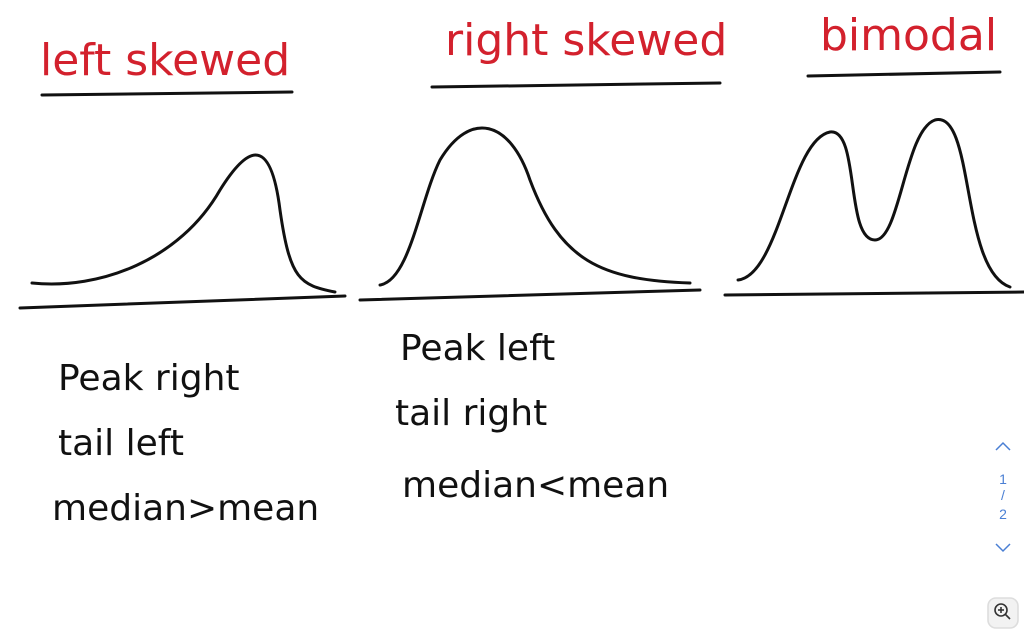  I want to click on note: Peak left, so click(477, 348).